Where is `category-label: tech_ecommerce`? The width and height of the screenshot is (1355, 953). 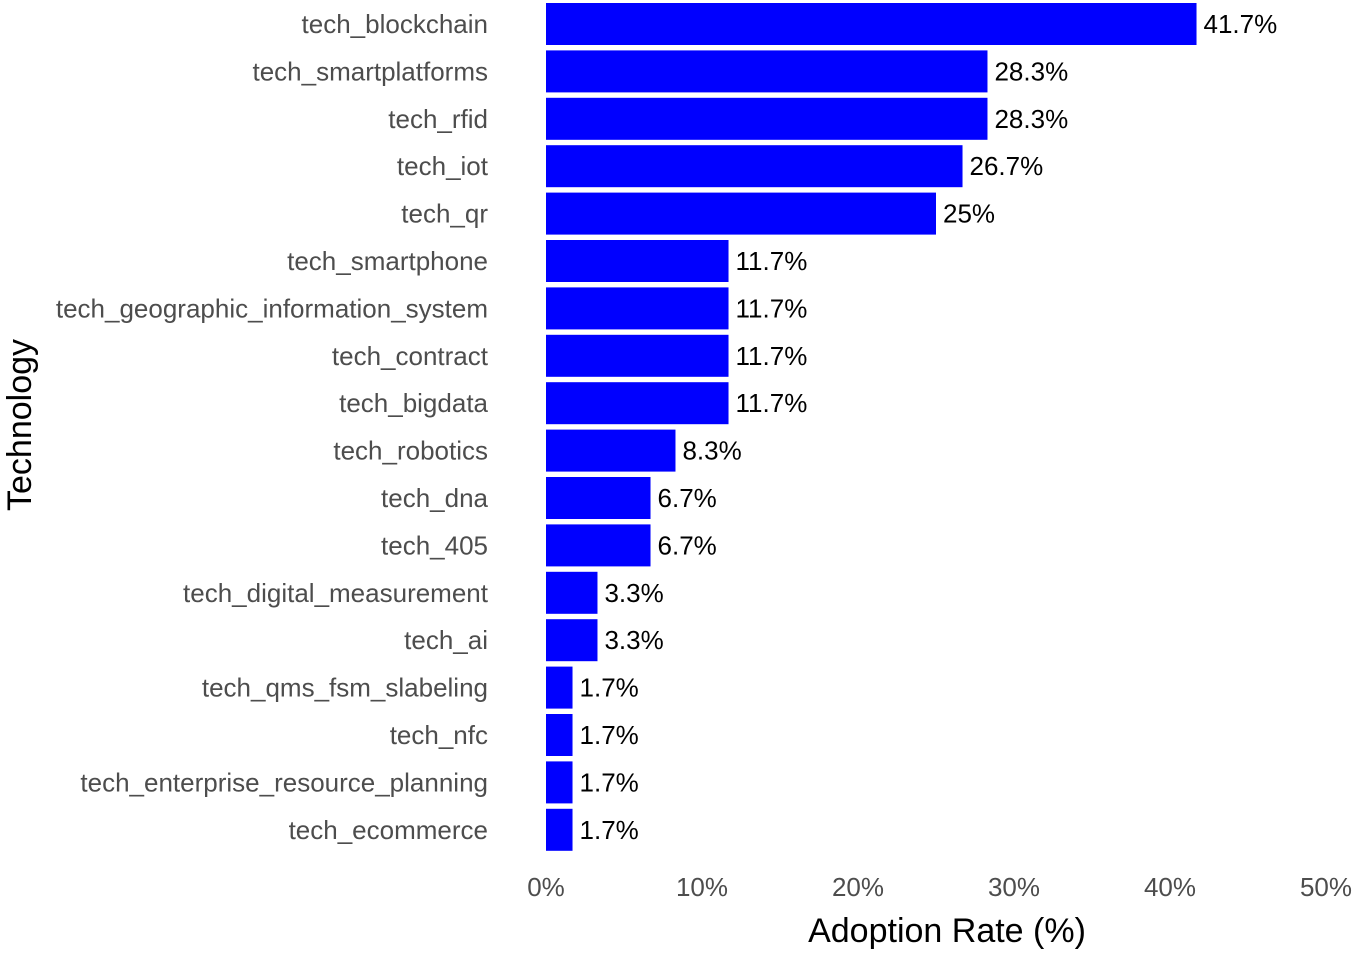
category-label: tech_ecommerce is located at coordinates (388, 830).